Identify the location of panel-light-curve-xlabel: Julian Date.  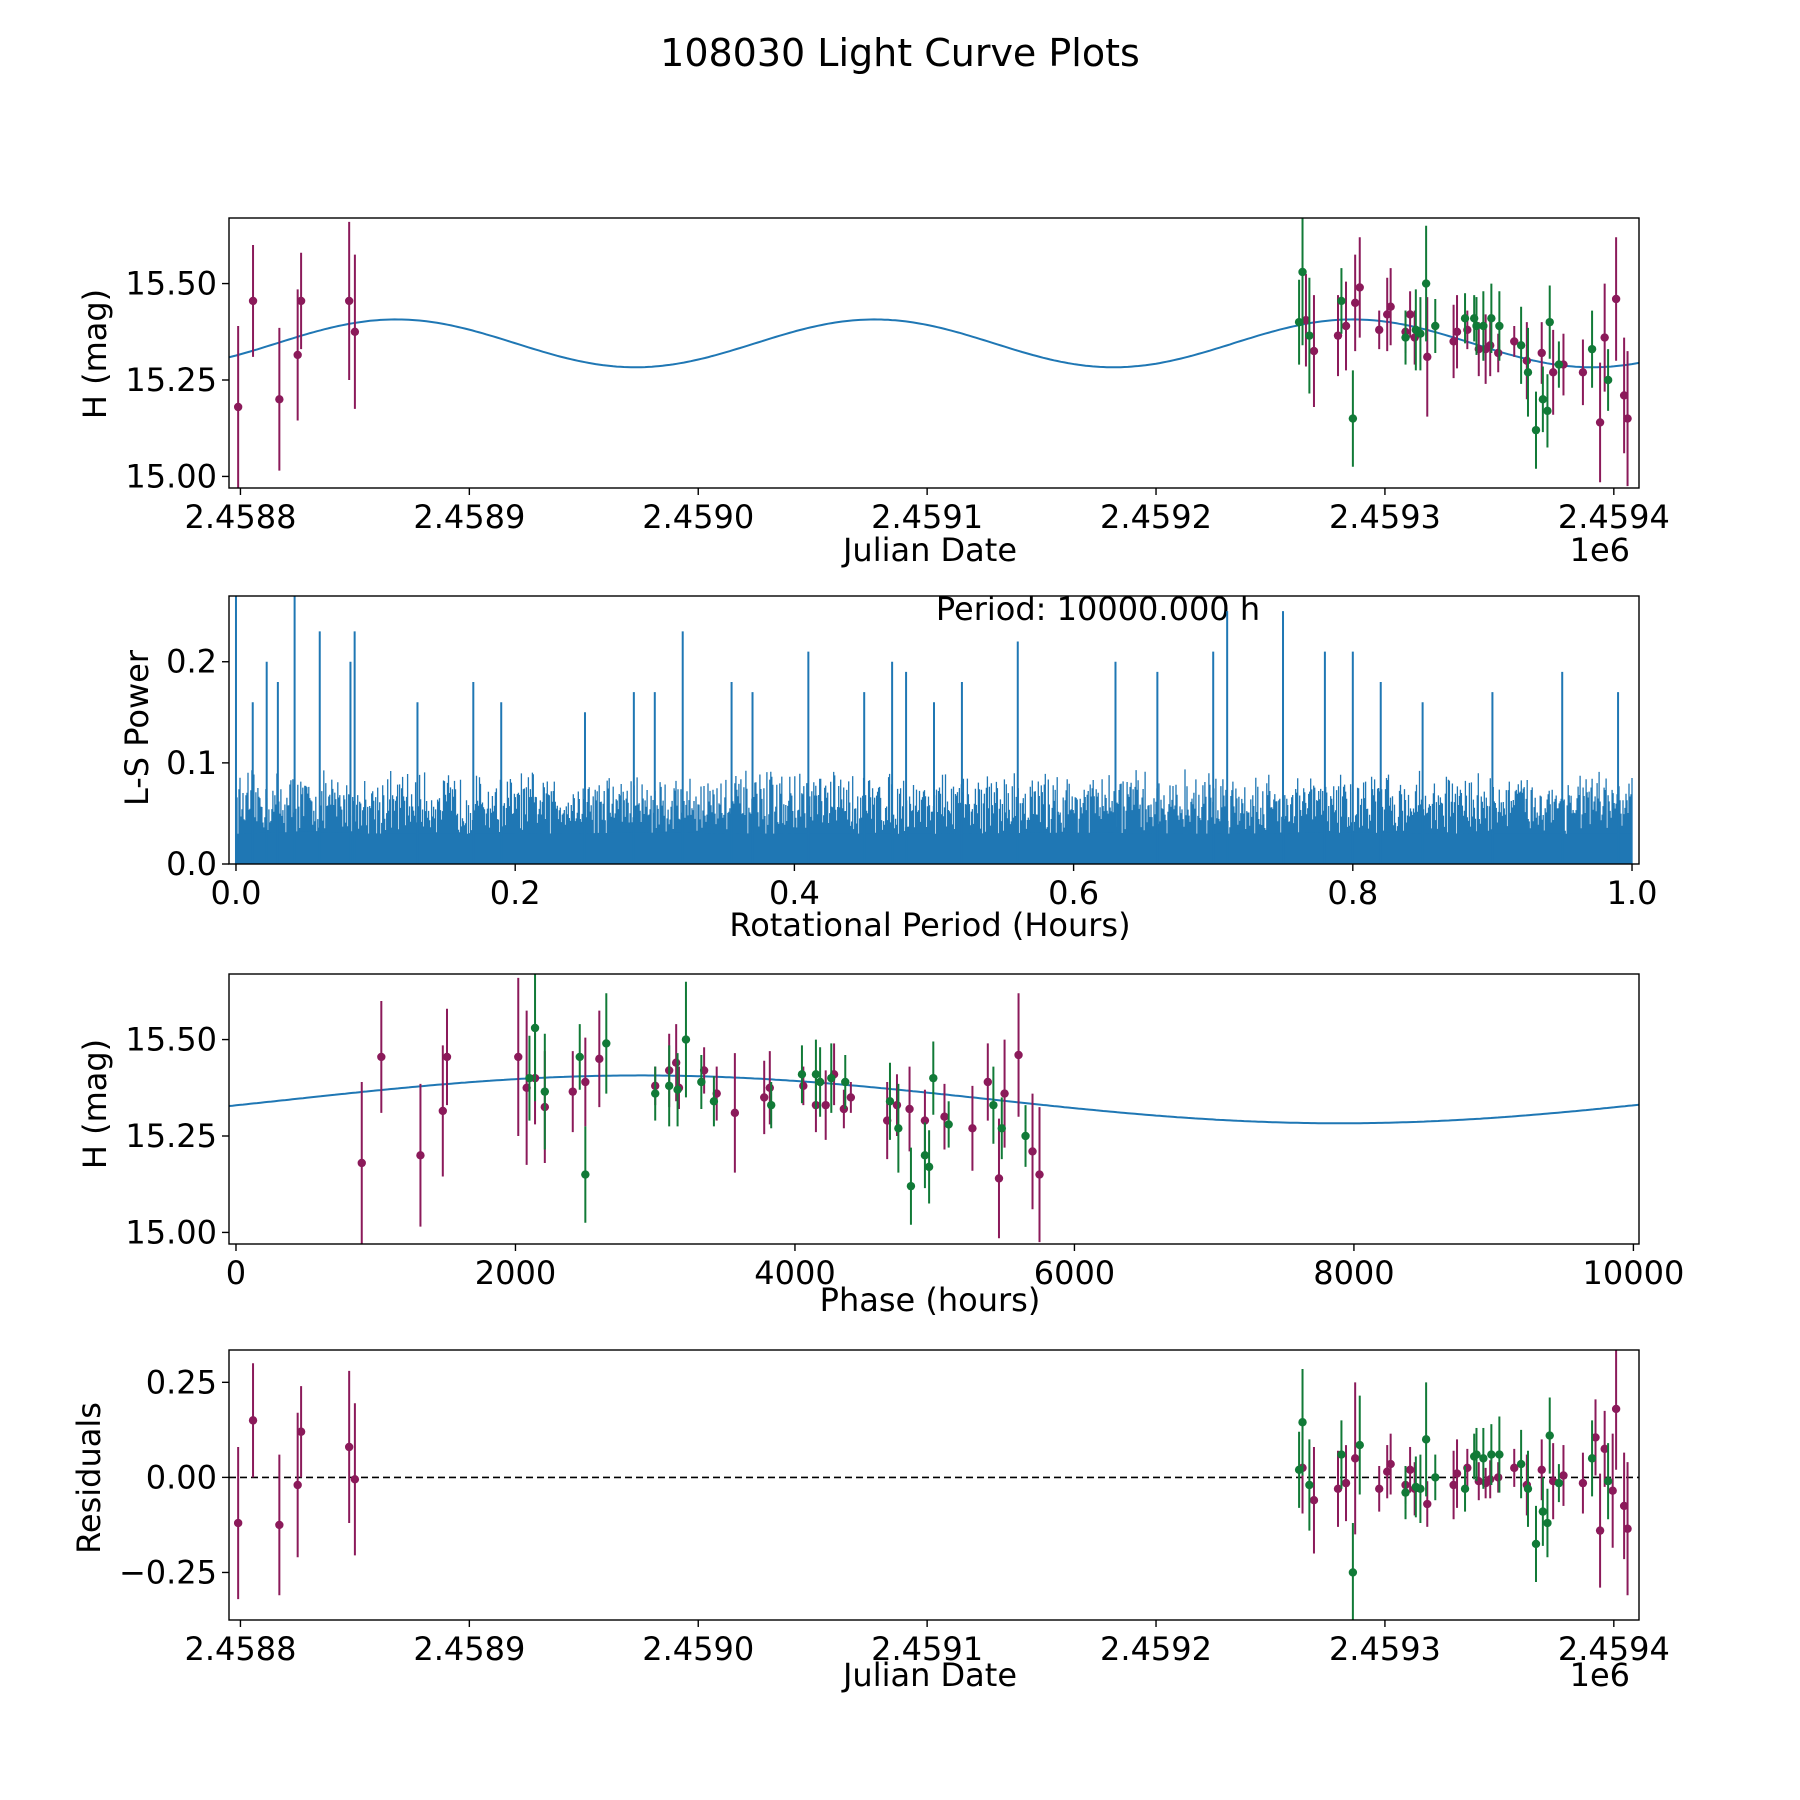
(929, 550).